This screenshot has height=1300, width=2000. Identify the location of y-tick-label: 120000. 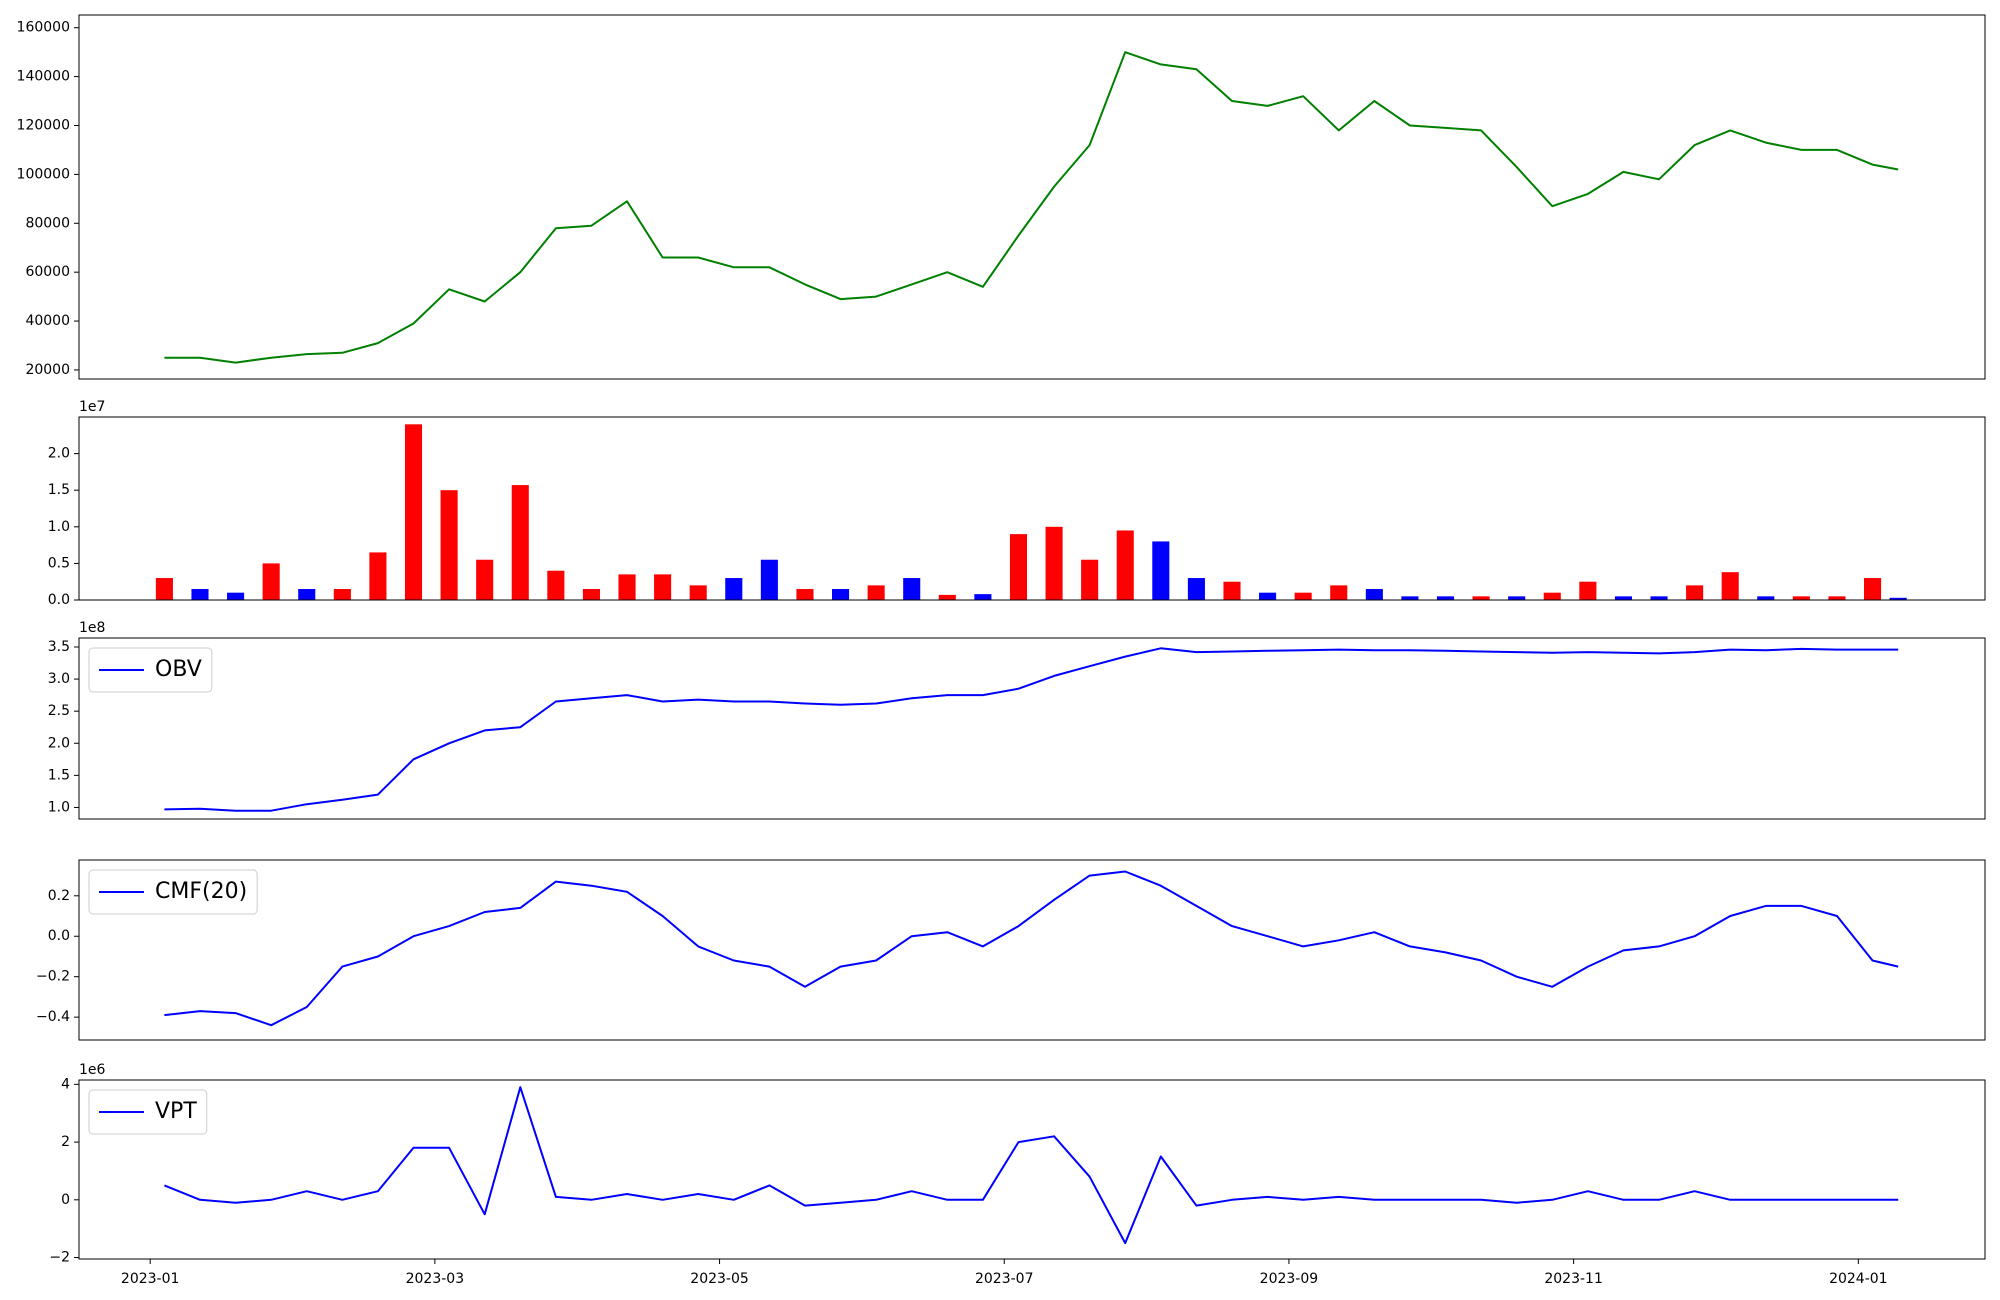
(43, 125).